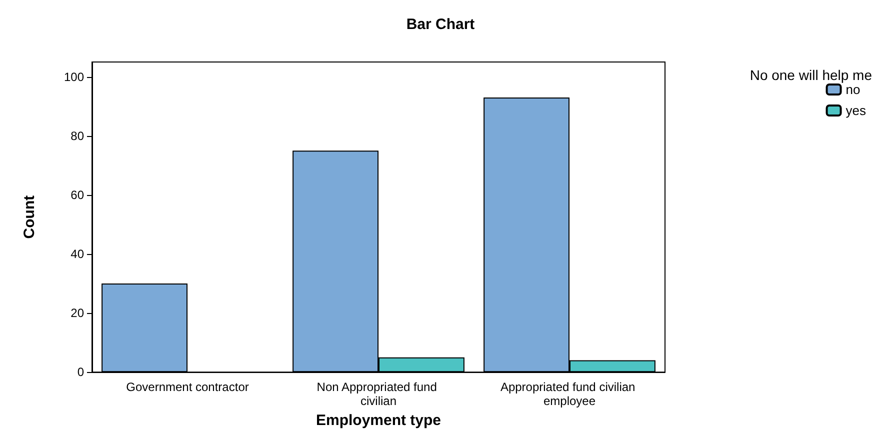 Image resolution: width=881 pixels, height=433 pixels. What do you see at coordinates (378, 394) in the screenshot?
I see `x-tick-label: Non Appropriated fund civilian` at bounding box center [378, 394].